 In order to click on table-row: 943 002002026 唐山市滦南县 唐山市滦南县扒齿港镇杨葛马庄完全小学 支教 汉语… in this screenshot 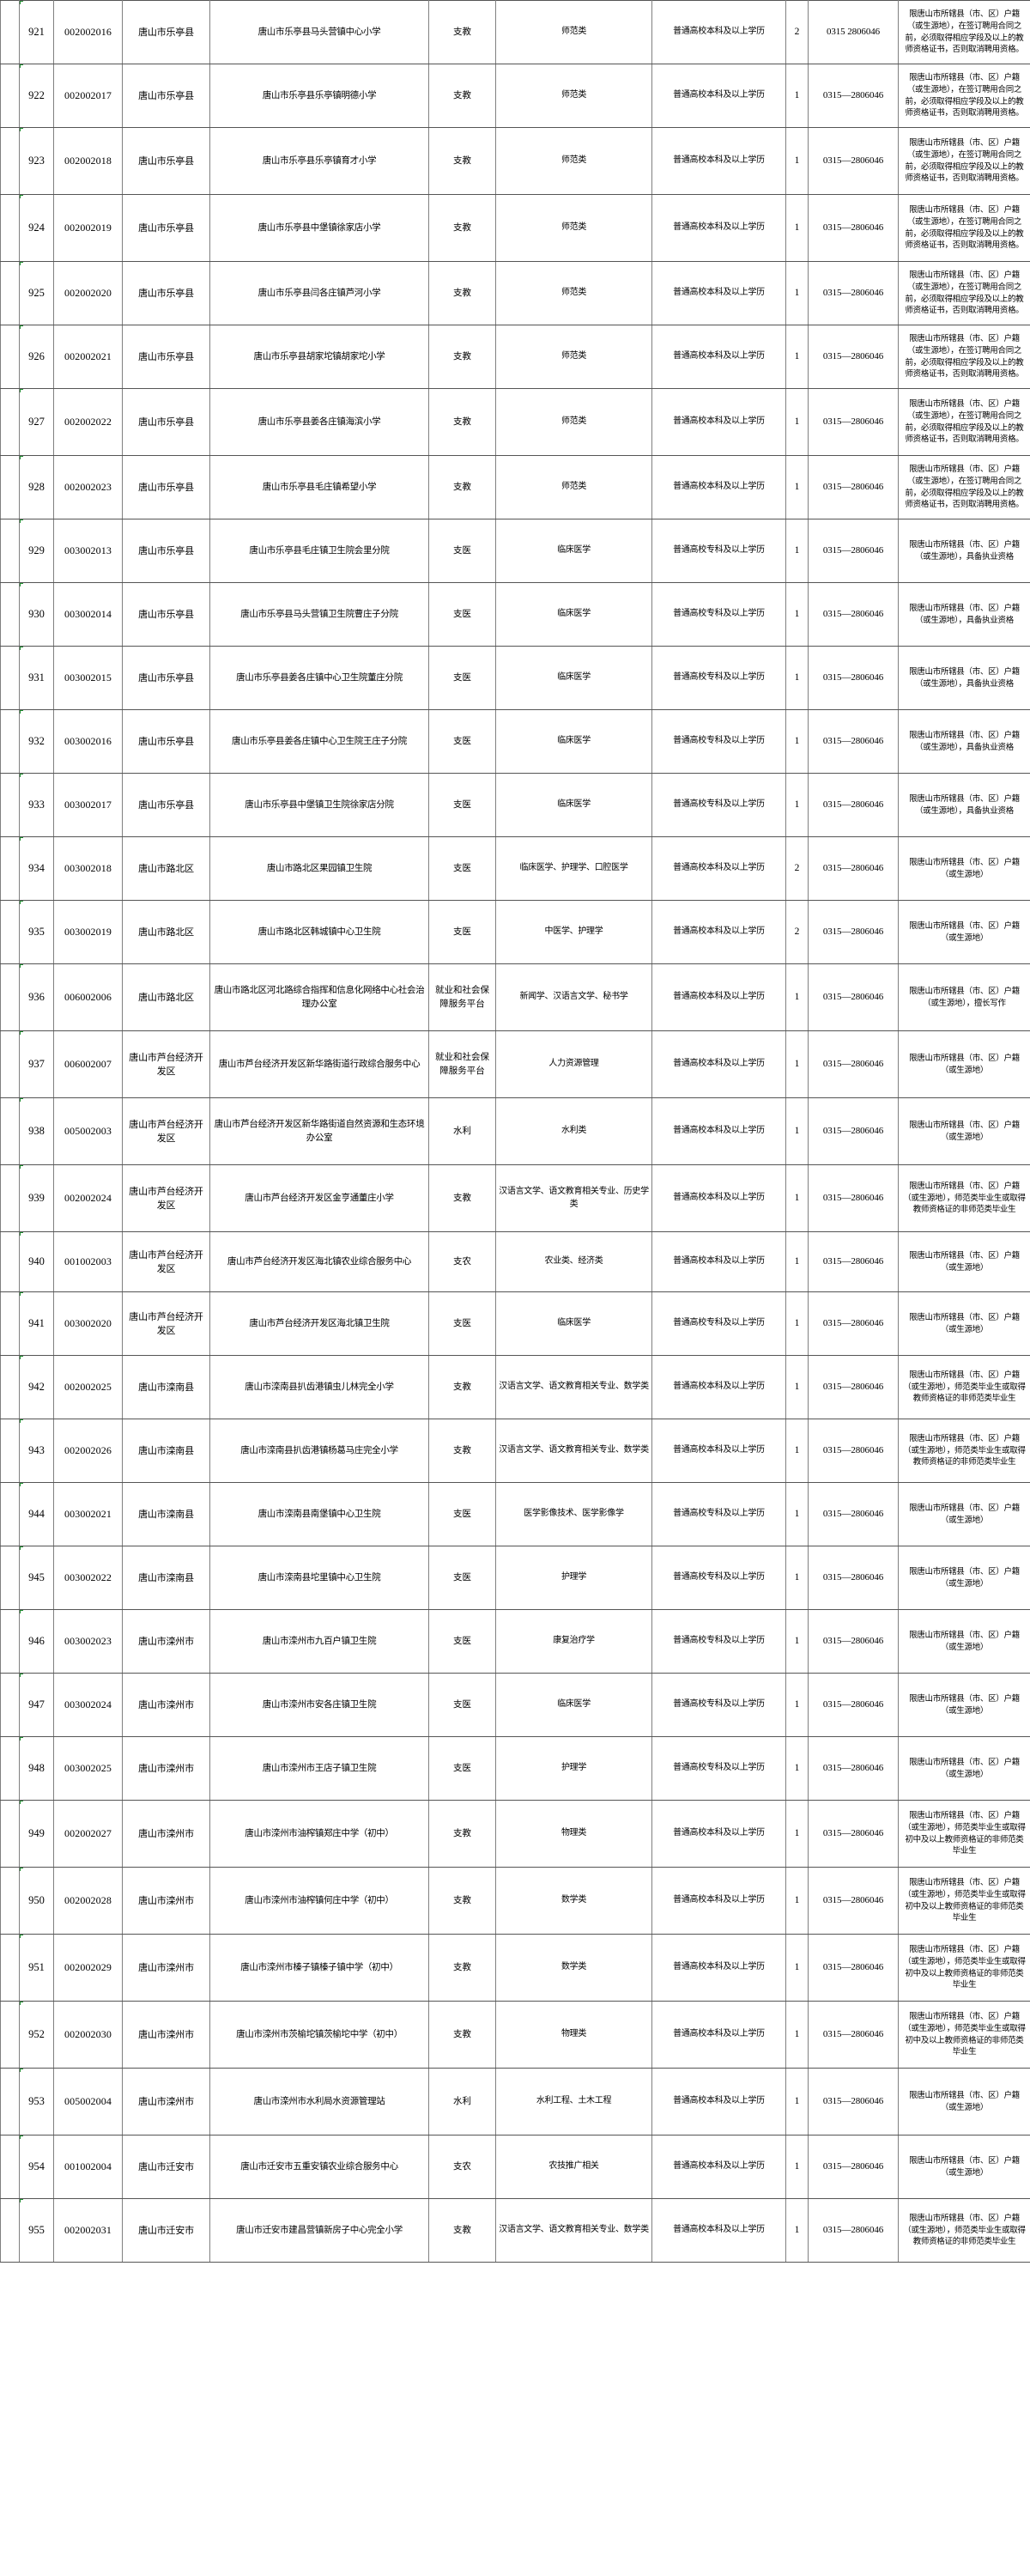, I will do `click(515, 1451)`.